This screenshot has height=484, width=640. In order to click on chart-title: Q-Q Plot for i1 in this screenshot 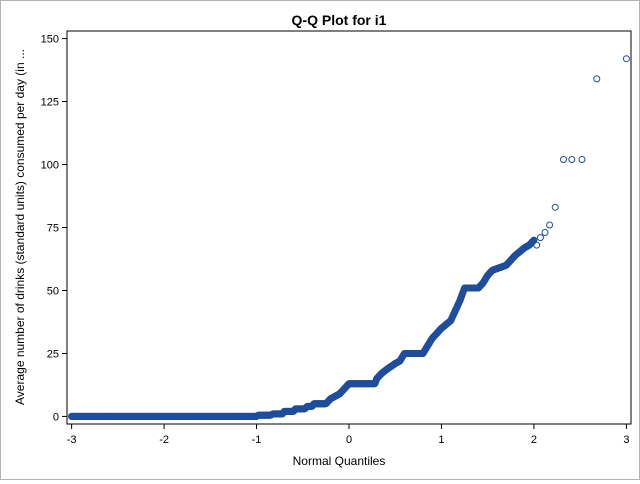, I will do `click(339, 20)`.